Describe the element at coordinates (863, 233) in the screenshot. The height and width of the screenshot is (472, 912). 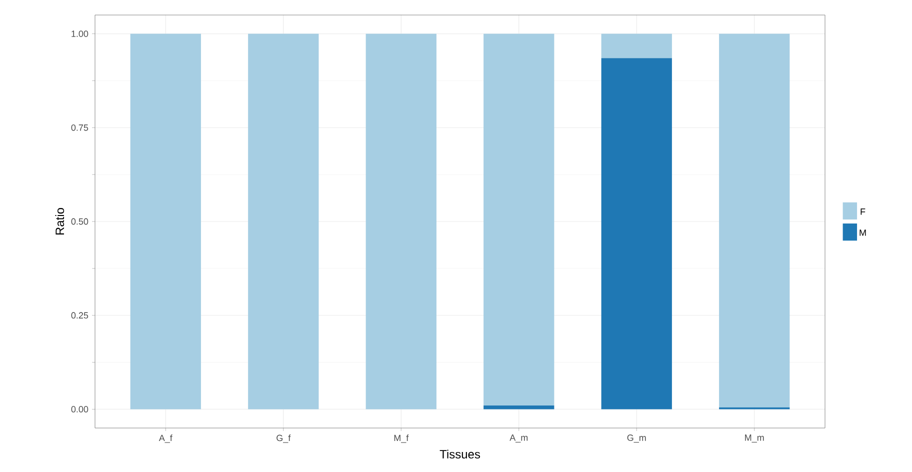
I see `legend-label: M` at that location.